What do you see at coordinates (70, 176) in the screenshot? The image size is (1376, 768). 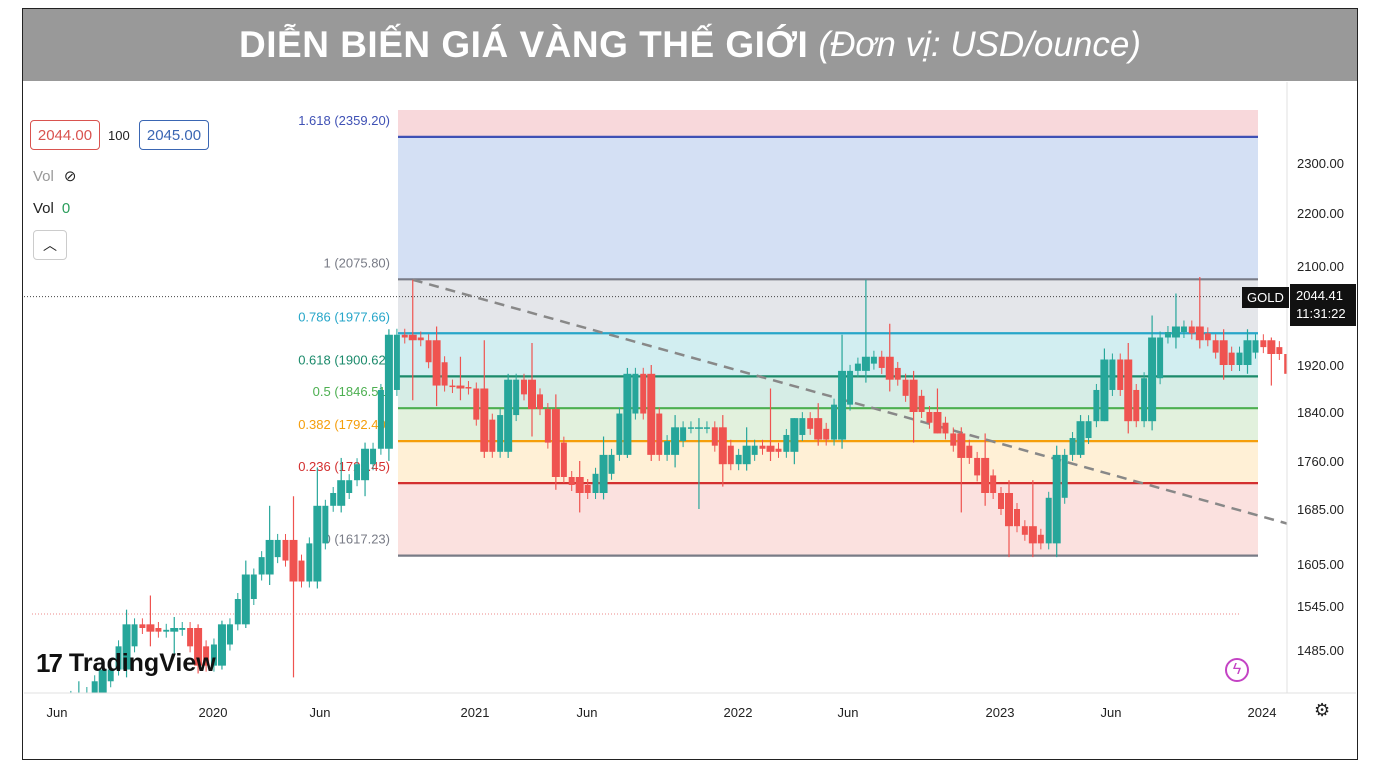 I see `eye-off-icon: ⊘` at bounding box center [70, 176].